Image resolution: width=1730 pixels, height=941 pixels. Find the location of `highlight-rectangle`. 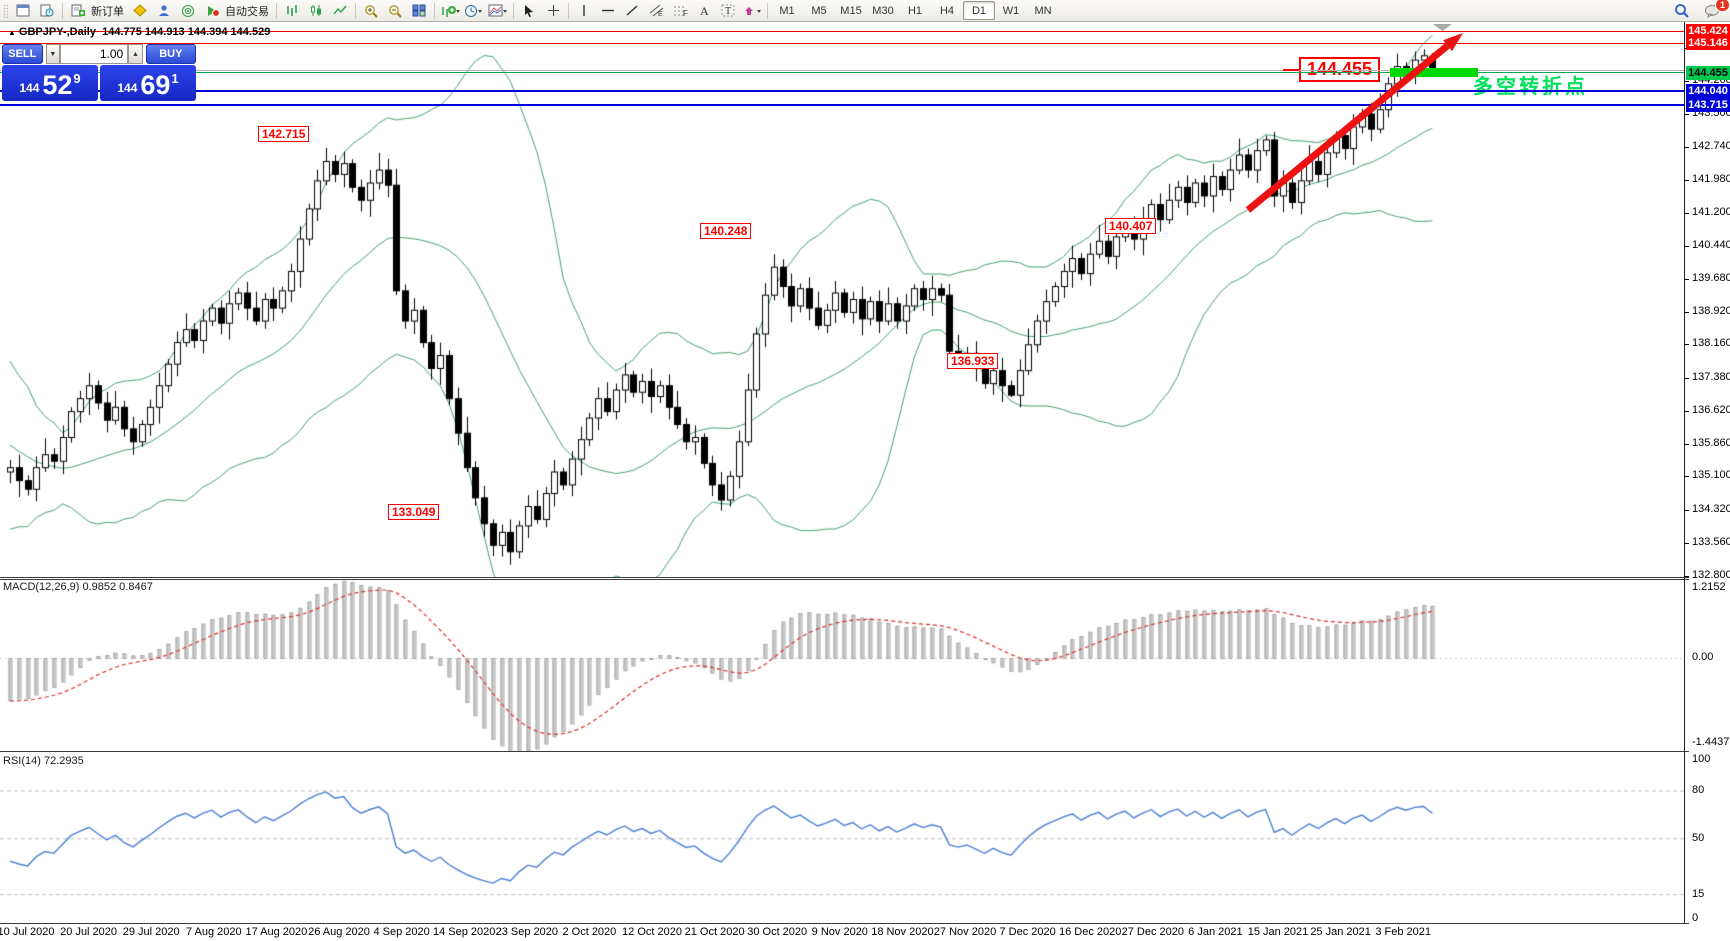

highlight-rectangle is located at coordinates (1434, 72).